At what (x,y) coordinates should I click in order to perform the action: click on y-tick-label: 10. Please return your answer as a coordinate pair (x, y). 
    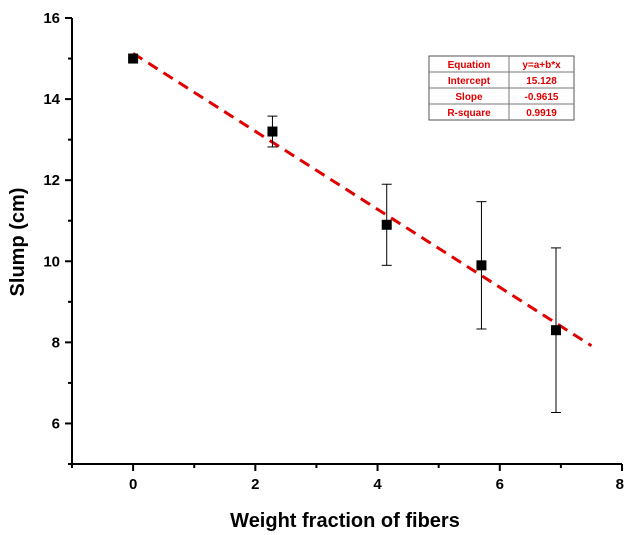
    Looking at the image, I should click on (51, 261).